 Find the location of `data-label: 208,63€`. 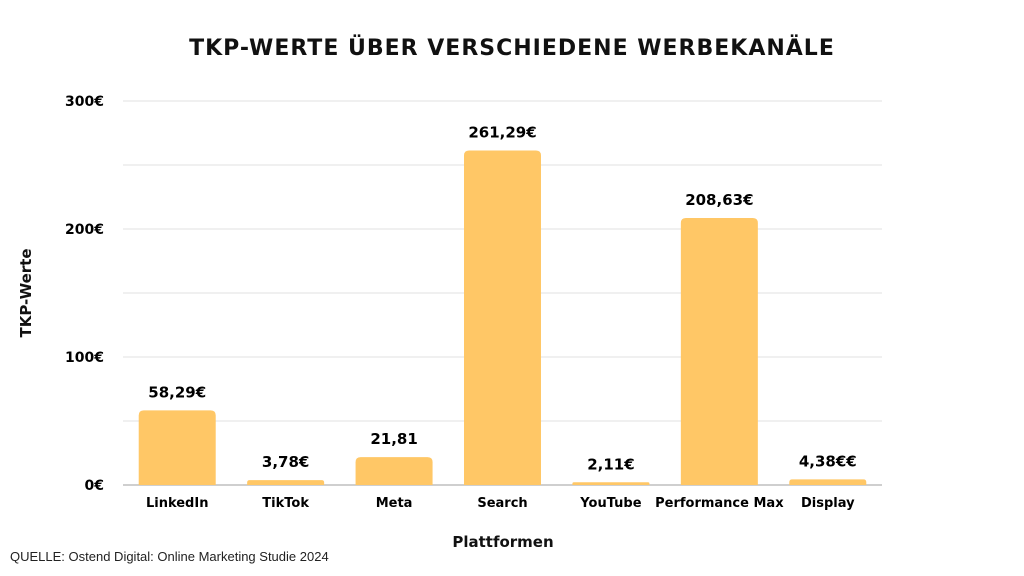

data-label: 208,63€ is located at coordinates (719, 200).